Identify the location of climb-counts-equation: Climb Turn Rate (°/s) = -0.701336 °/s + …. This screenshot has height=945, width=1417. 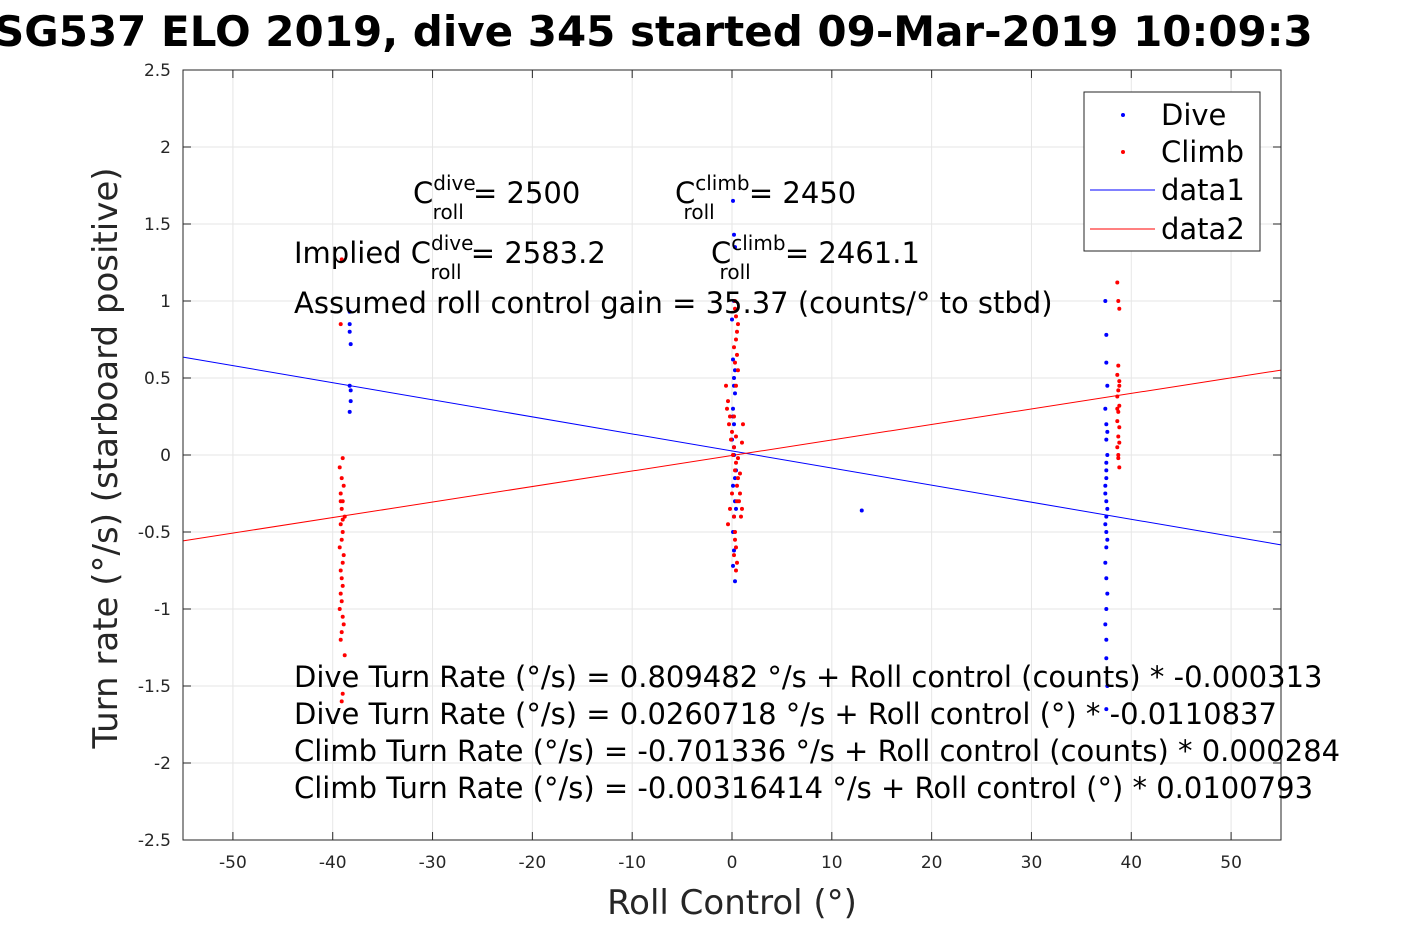
(817, 751).